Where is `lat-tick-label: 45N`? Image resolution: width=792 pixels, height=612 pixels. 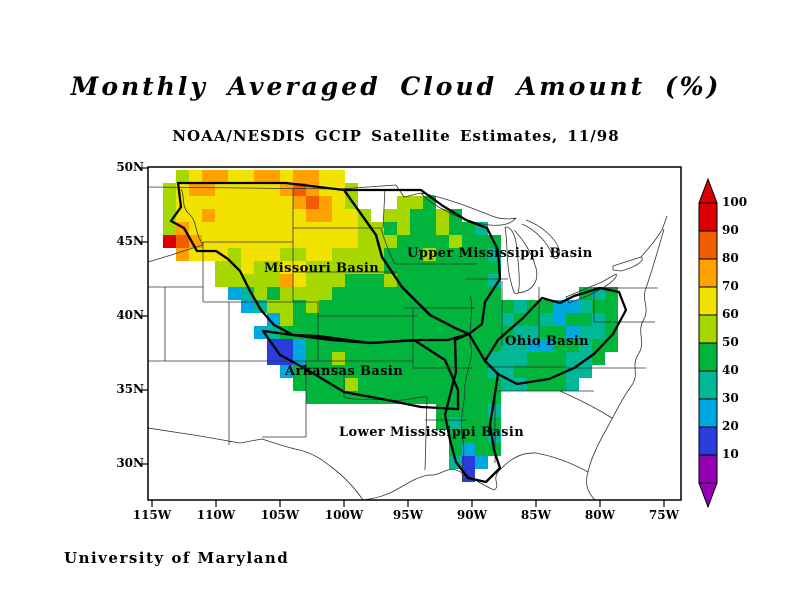 lat-tick-label: 45N is located at coordinates (130, 241).